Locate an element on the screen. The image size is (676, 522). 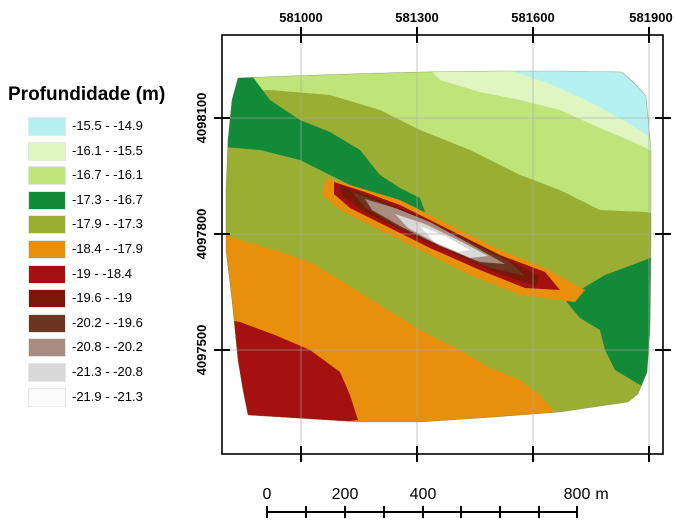
legend-item: -20.8 - -20.2 is located at coordinates (113, 348).